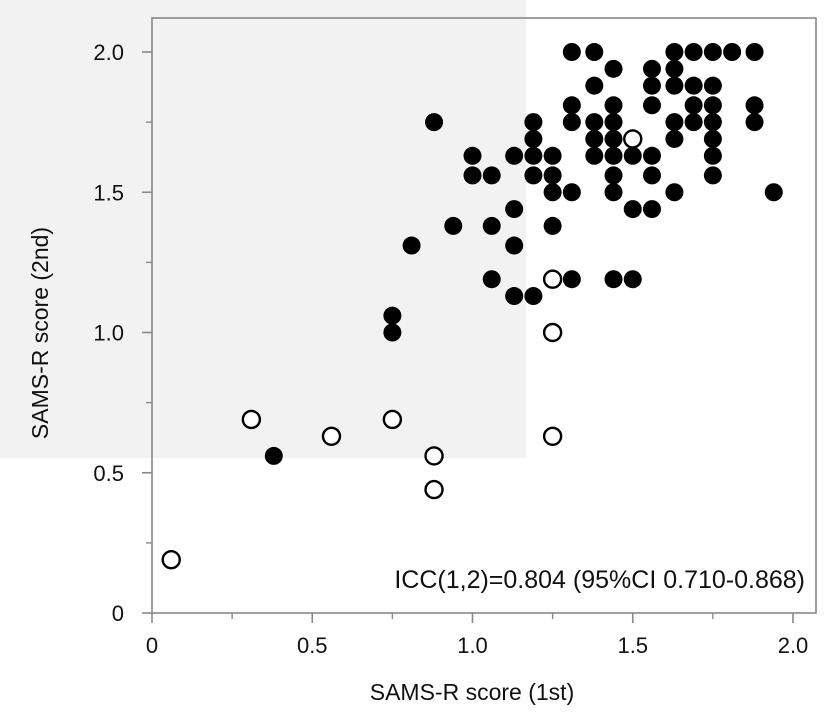 This screenshot has width=836, height=725. I want to click on y-tick-label: 2.0, so click(108, 52).